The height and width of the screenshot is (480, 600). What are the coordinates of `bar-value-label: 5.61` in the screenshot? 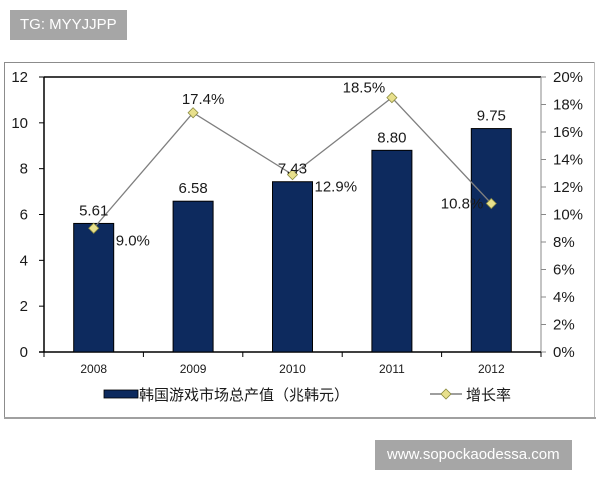 It's located at (93, 210).